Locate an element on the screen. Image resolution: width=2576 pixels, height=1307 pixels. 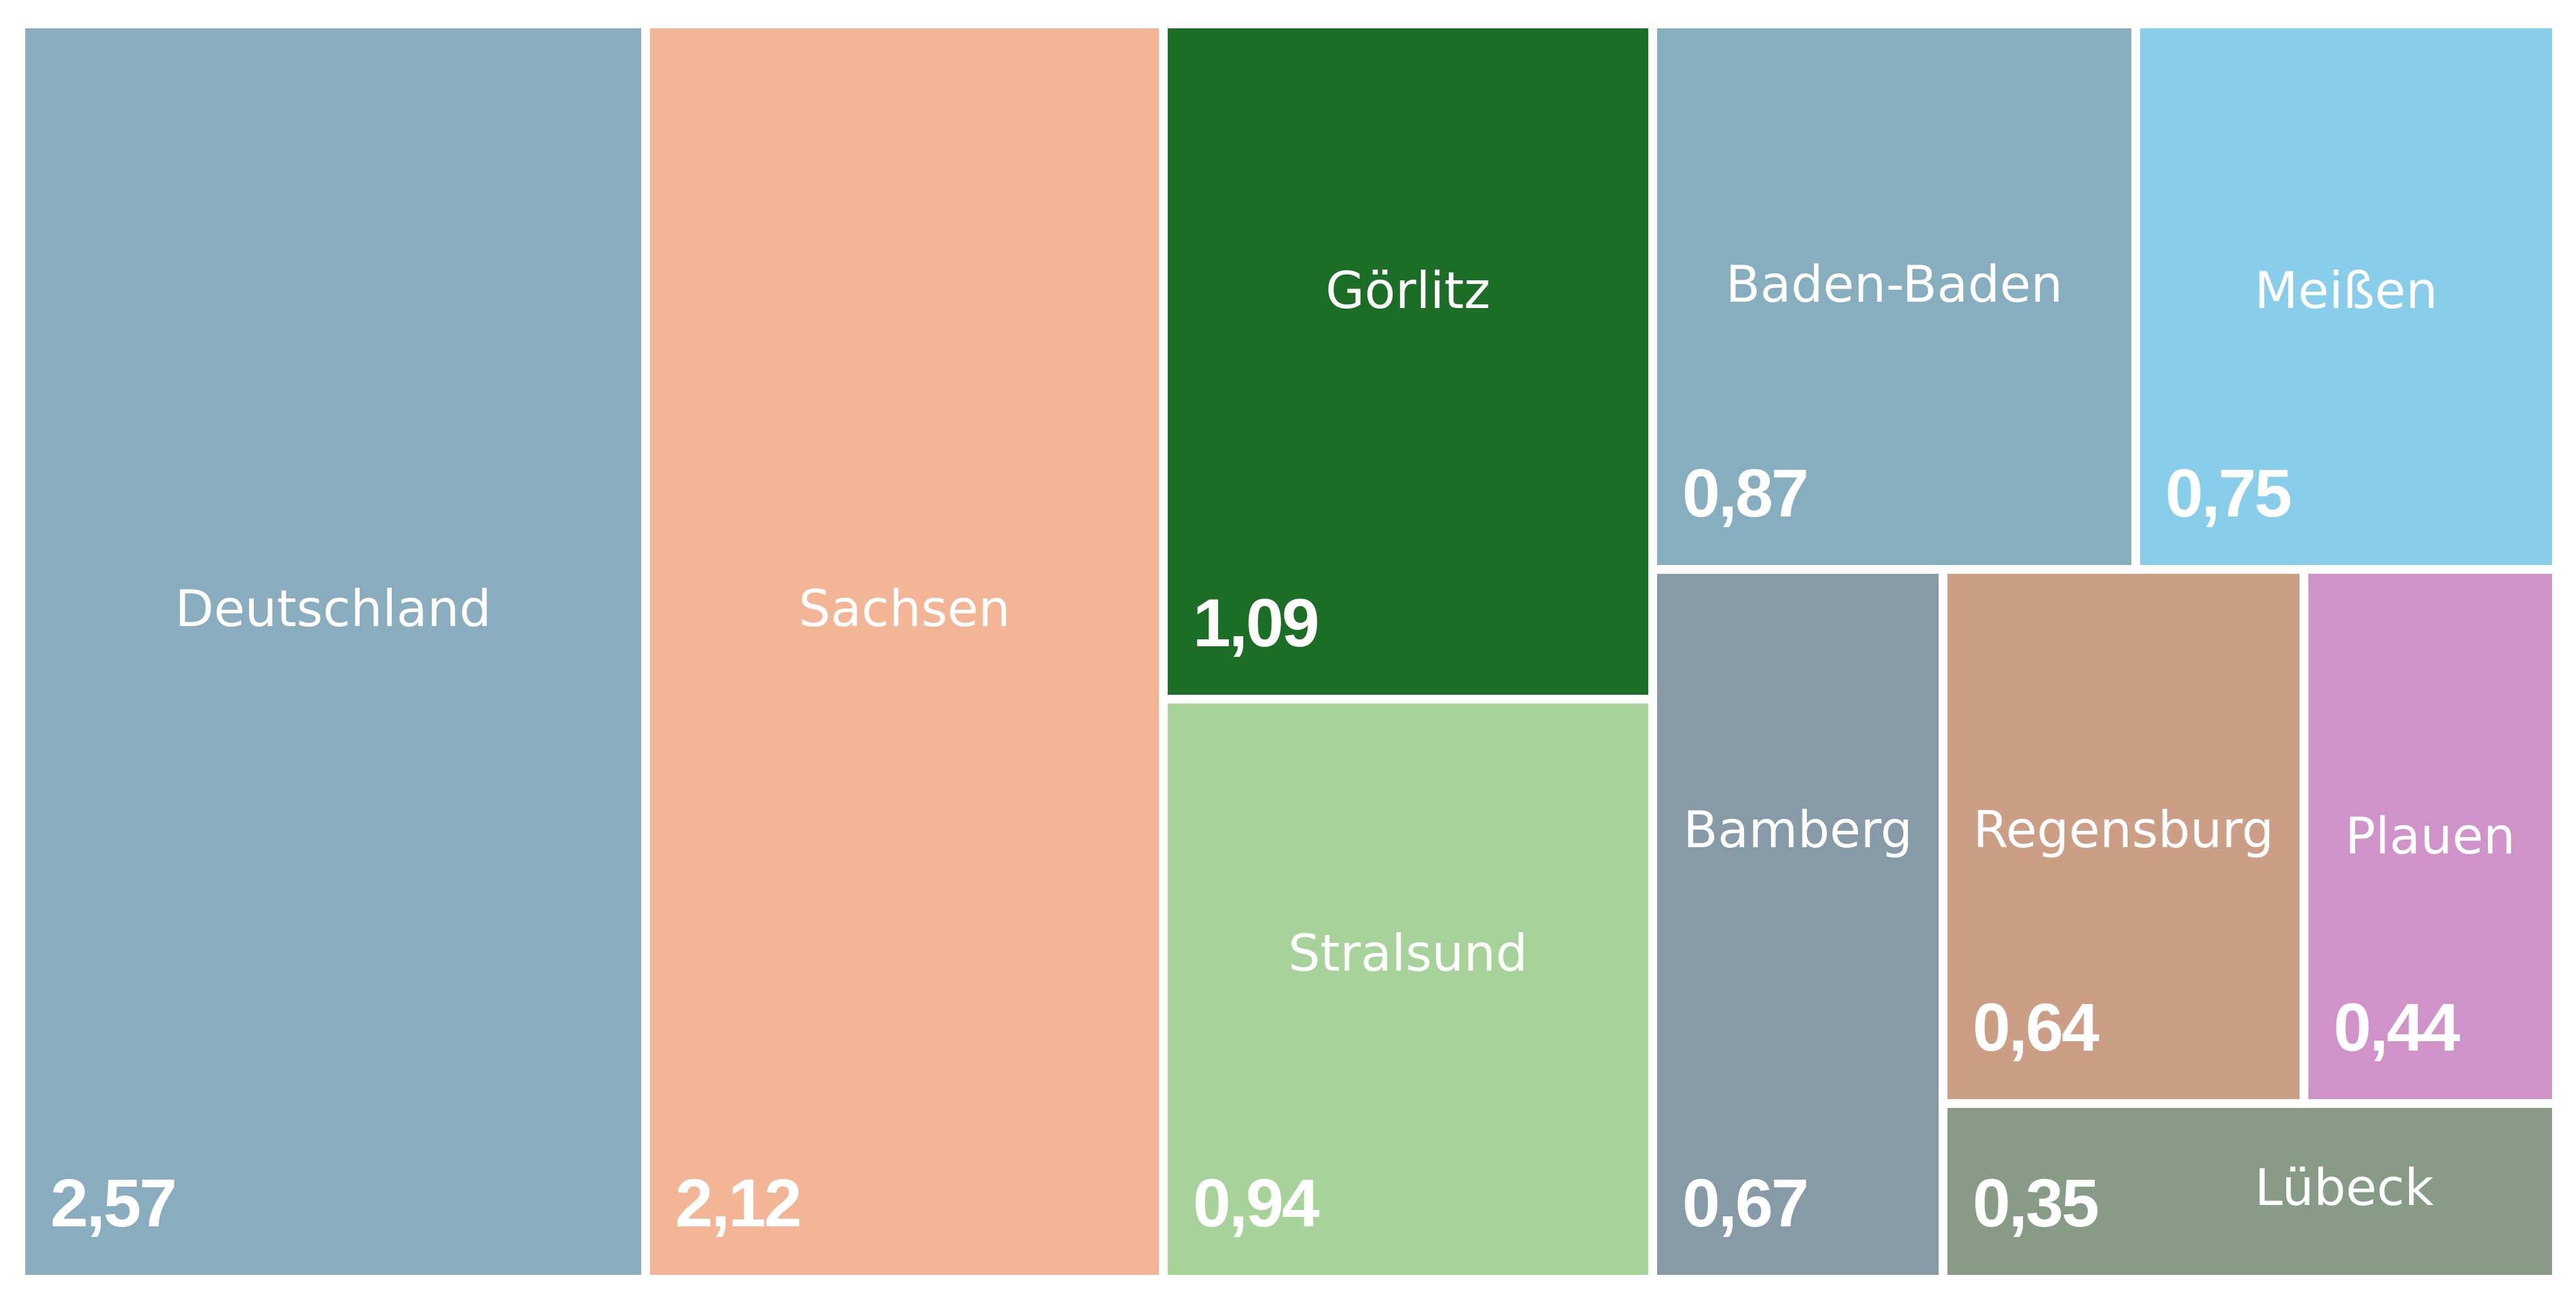
tile-value: 0,94 is located at coordinates (1256, 1203).